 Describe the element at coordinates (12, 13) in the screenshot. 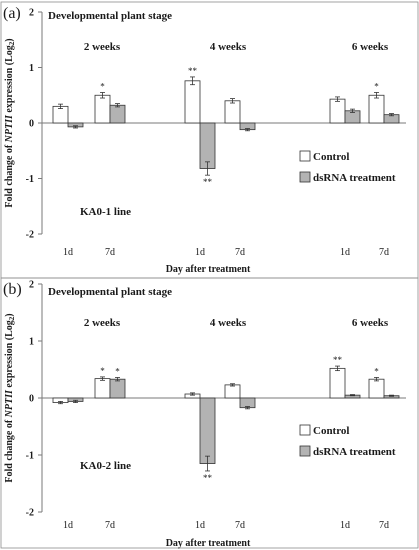

I see `panel-label: (a)` at that location.